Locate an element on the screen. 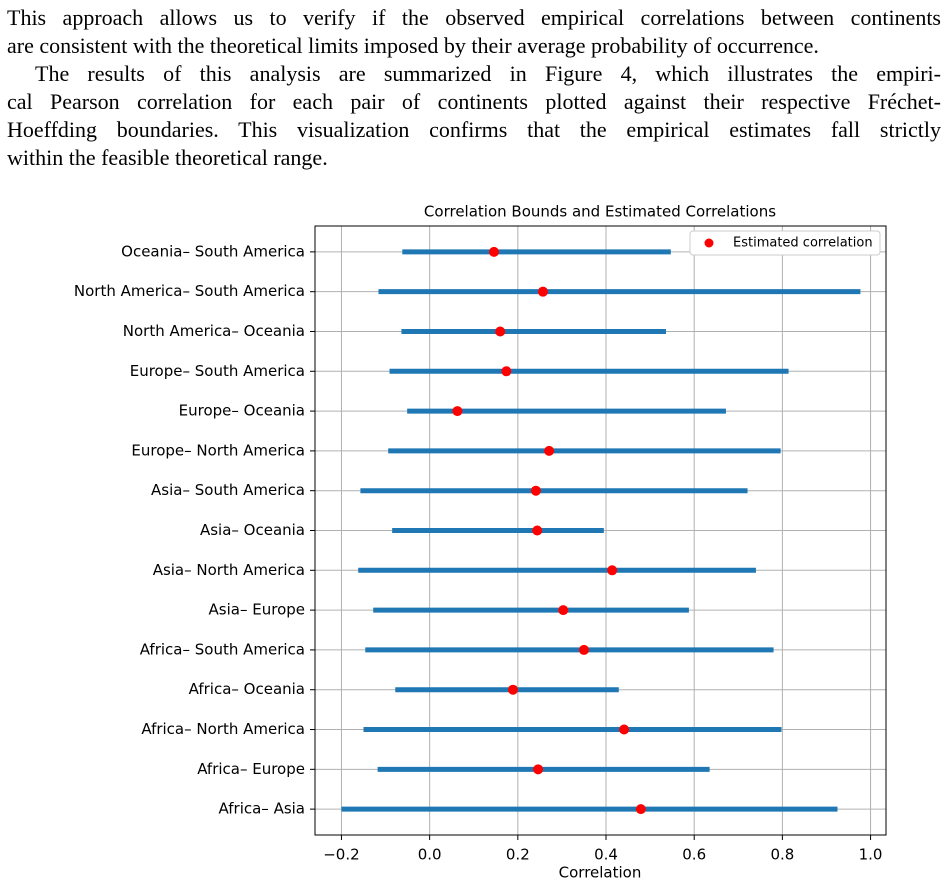  x-tick-label: 0.8 is located at coordinates (782, 855).